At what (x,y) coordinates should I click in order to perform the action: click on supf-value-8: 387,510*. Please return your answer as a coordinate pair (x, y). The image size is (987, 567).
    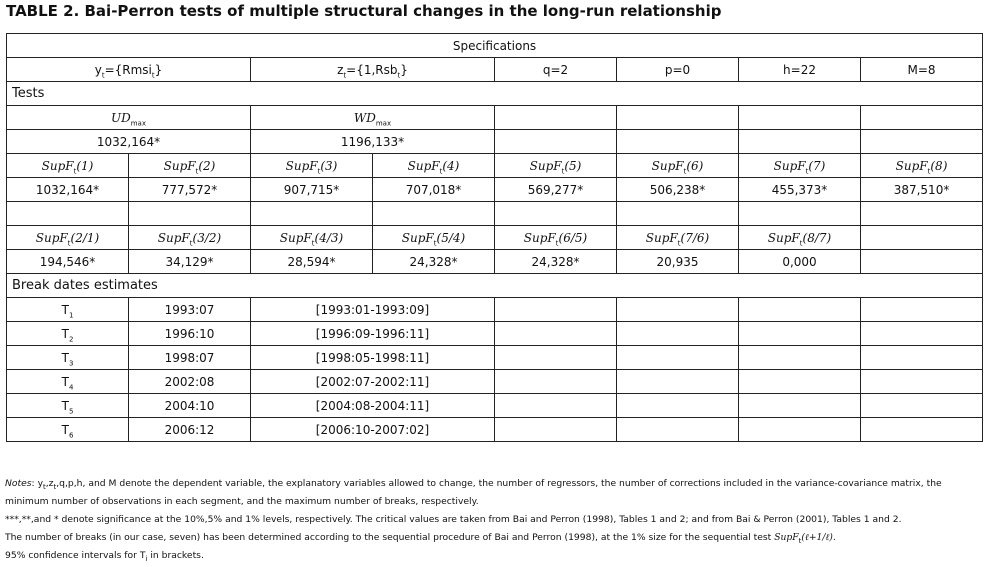
    Looking at the image, I should click on (921, 189).